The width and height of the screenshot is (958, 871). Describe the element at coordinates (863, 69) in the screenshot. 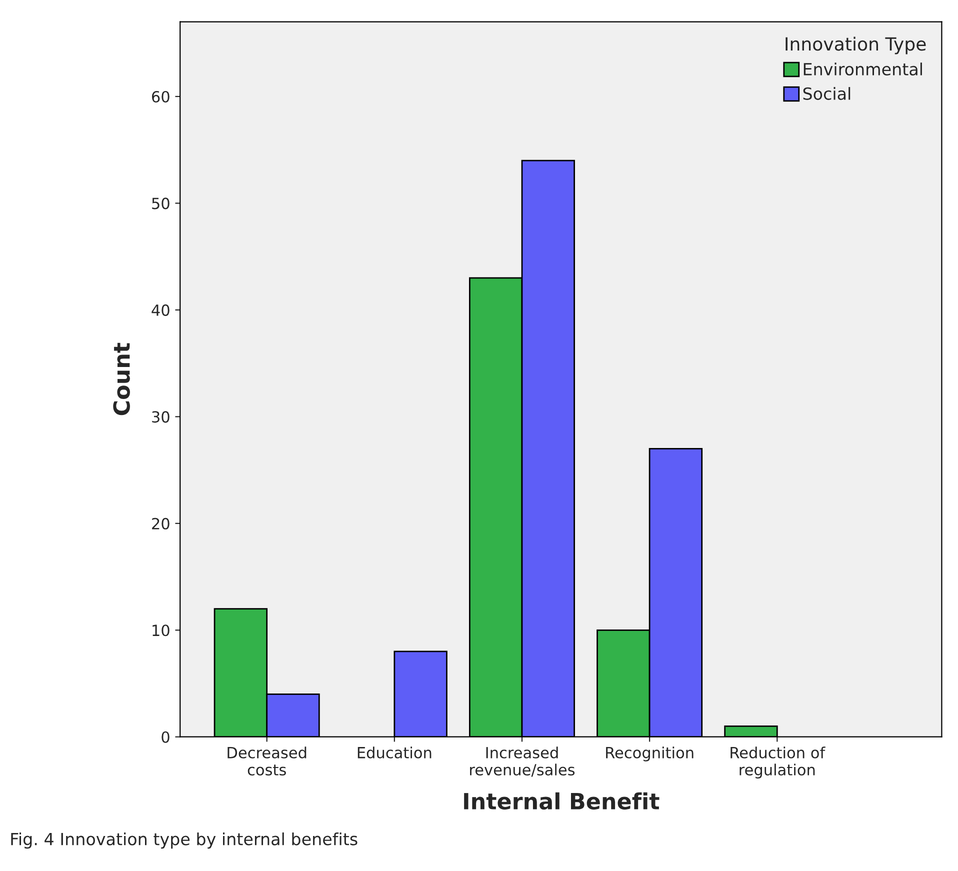

I see `legend-label: Environmental` at that location.